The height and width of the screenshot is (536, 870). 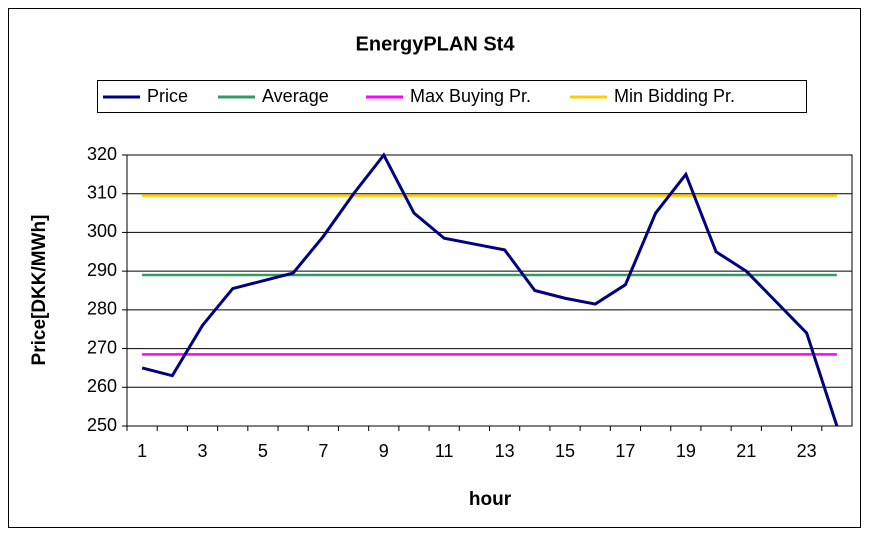 What do you see at coordinates (167, 96) in the screenshot?
I see `legend-label: Price` at bounding box center [167, 96].